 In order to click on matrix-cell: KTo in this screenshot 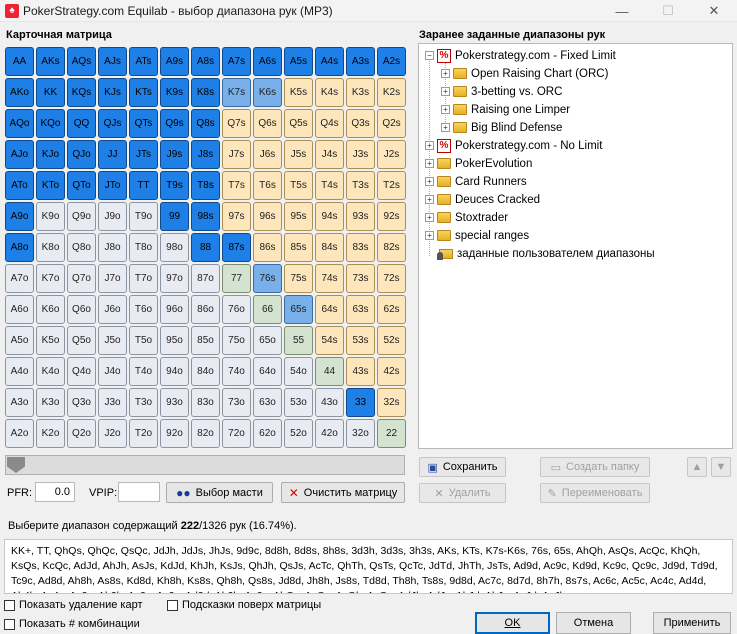, I will do `click(50, 185)`.